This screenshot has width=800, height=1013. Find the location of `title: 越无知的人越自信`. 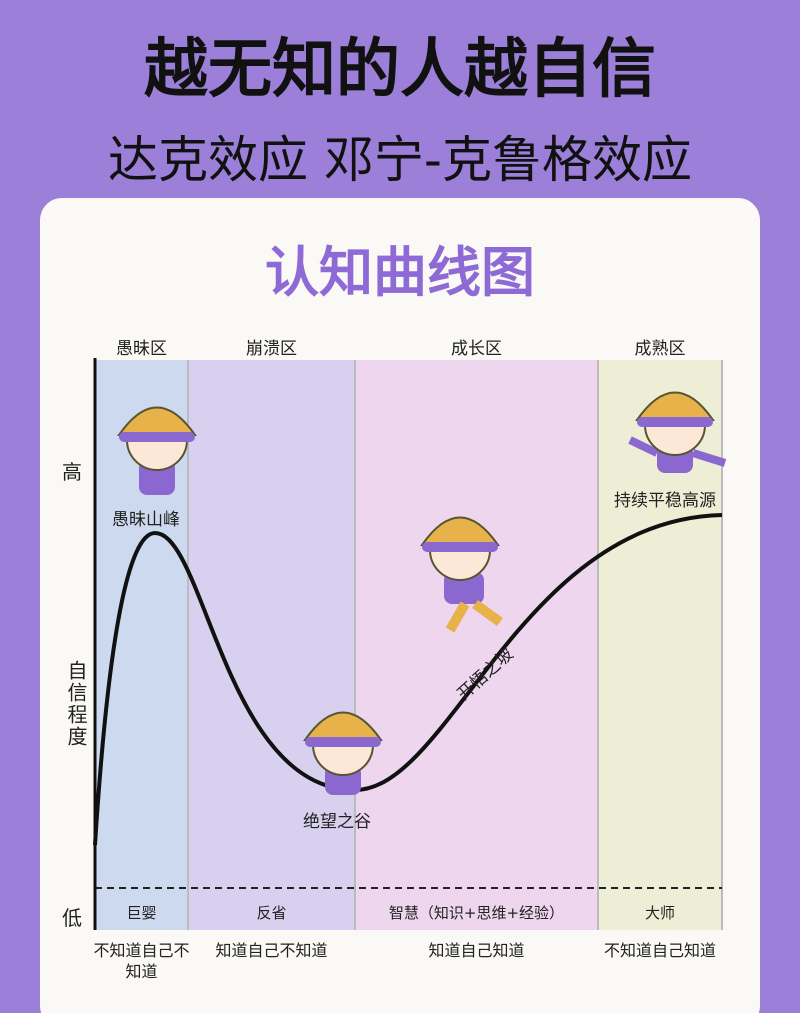

title: 越无知的人越自信 is located at coordinates (400, 70).